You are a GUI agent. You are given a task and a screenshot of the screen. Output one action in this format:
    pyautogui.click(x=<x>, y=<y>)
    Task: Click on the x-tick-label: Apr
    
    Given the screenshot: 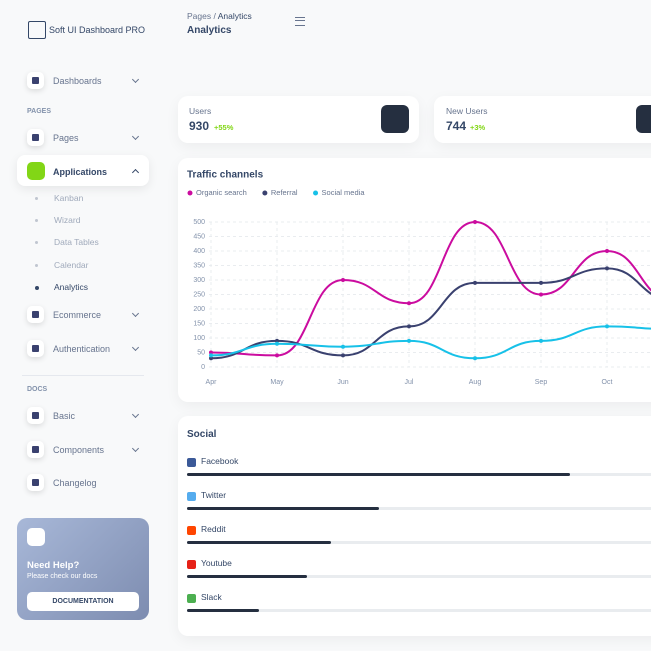 What is the action you would take?
    pyautogui.click(x=212, y=382)
    